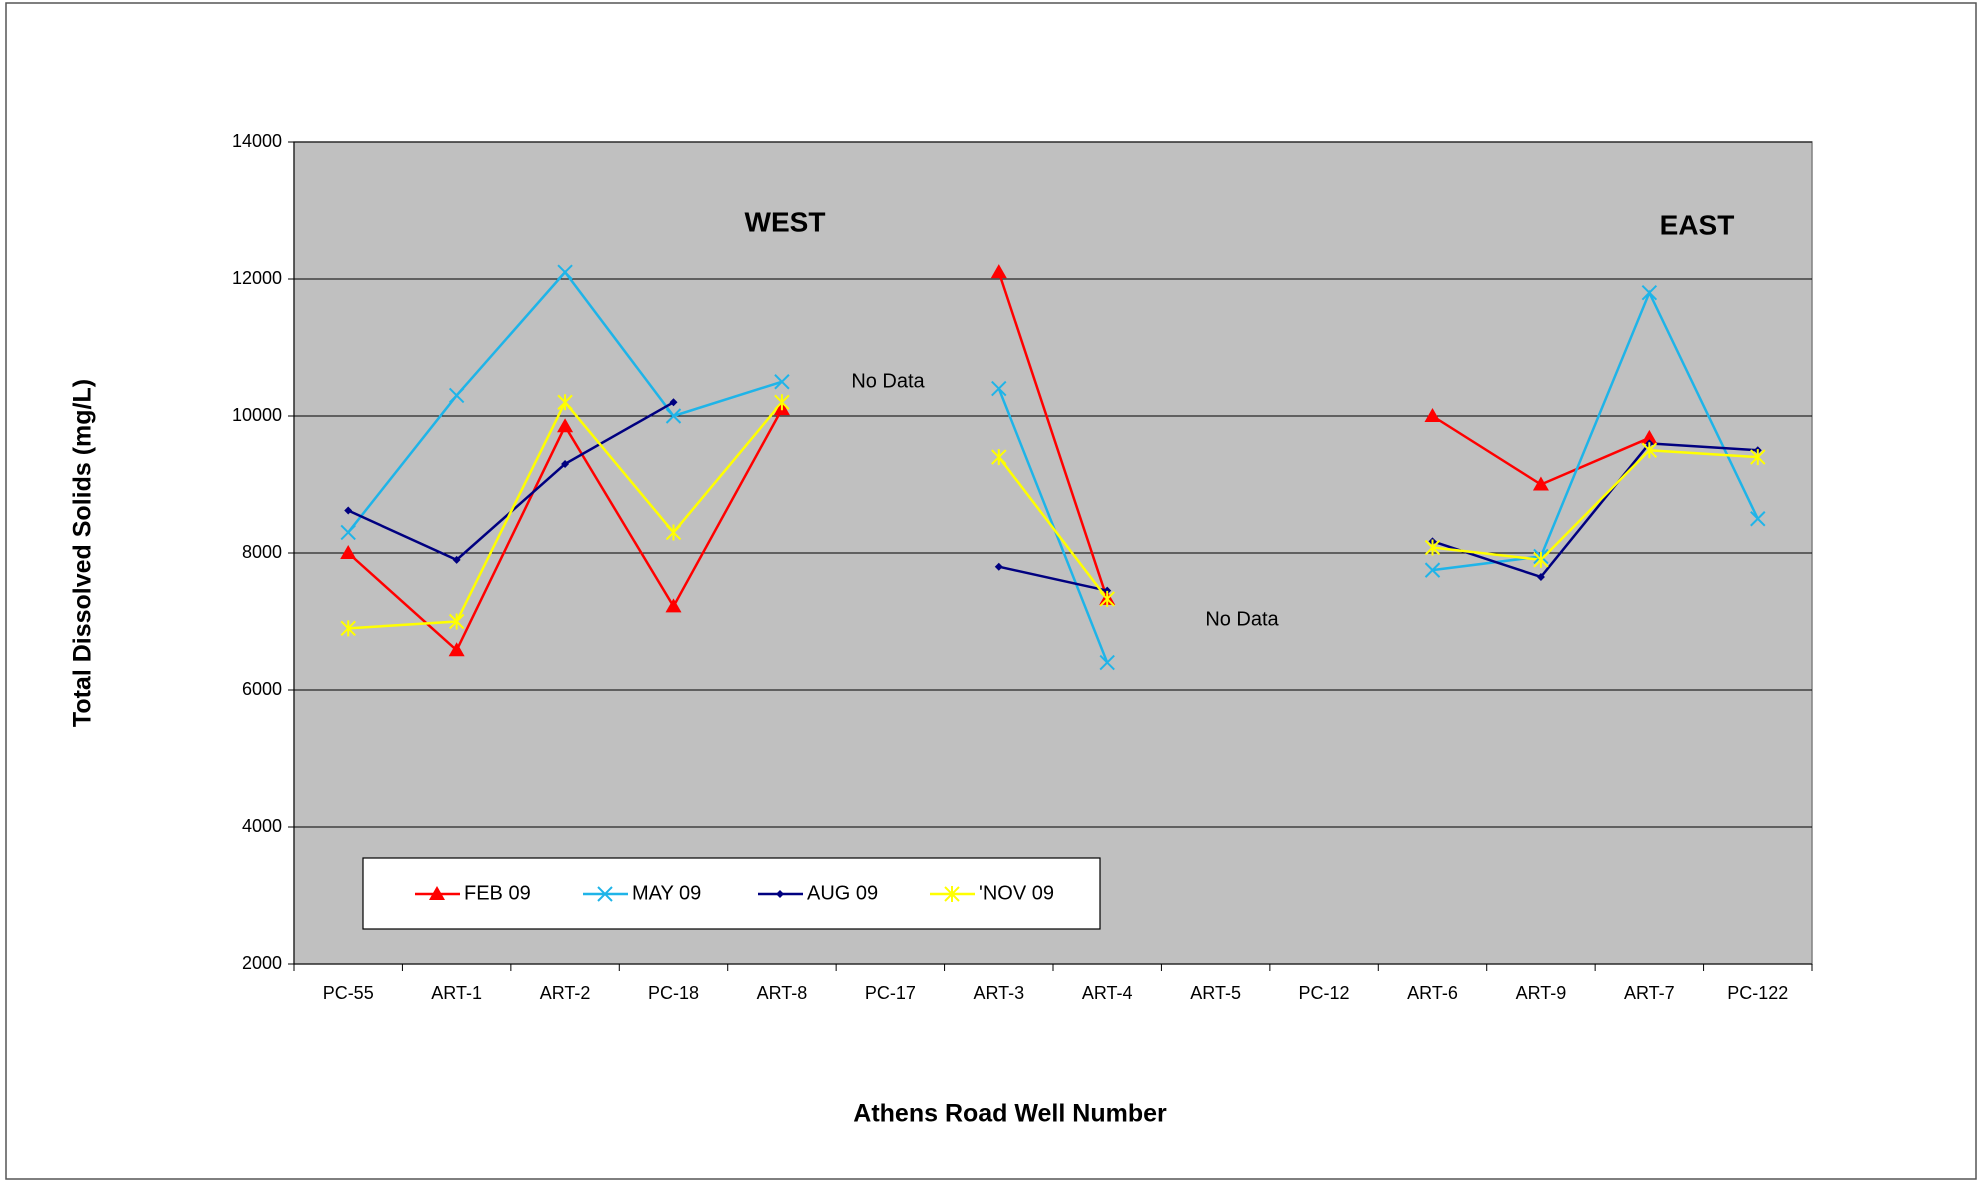 The width and height of the screenshot is (1982, 1182). What do you see at coordinates (782, 993) in the screenshot?
I see `x-tick-label: ART-8` at bounding box center [782, 993].